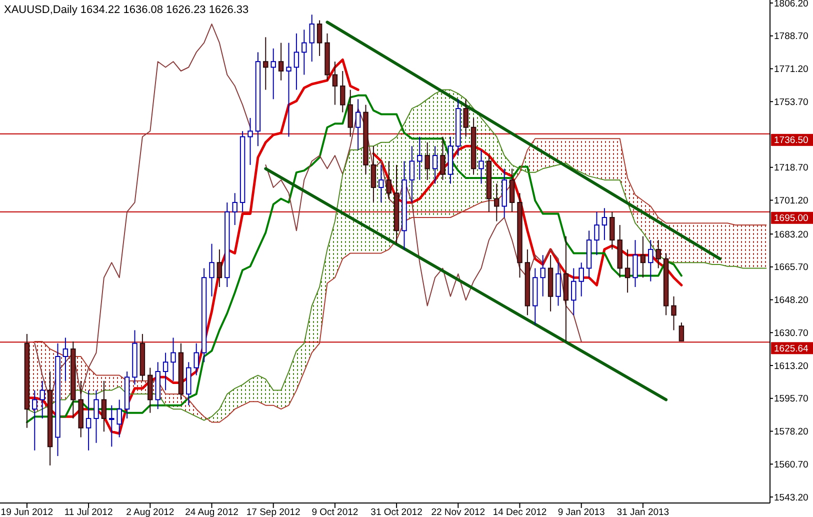 The image size is (813, 517). Describe the element at coordinates (126, 10) in the screenshot. I see `chart-title: XAUUSD,Daily 1634.22 1636.08 1626.23 1626.33` at that location.